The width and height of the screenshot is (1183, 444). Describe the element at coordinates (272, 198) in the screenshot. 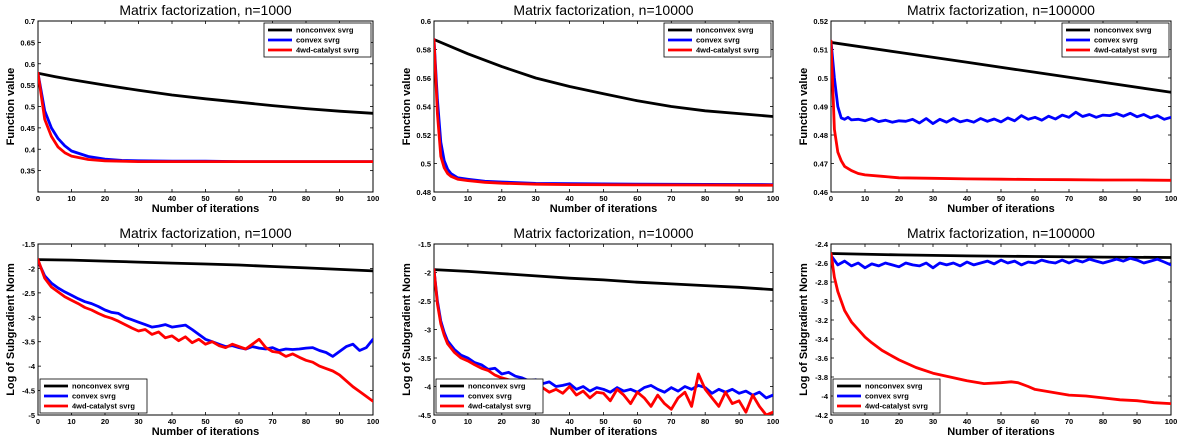

I see `x-tick-label: 70` at that location.